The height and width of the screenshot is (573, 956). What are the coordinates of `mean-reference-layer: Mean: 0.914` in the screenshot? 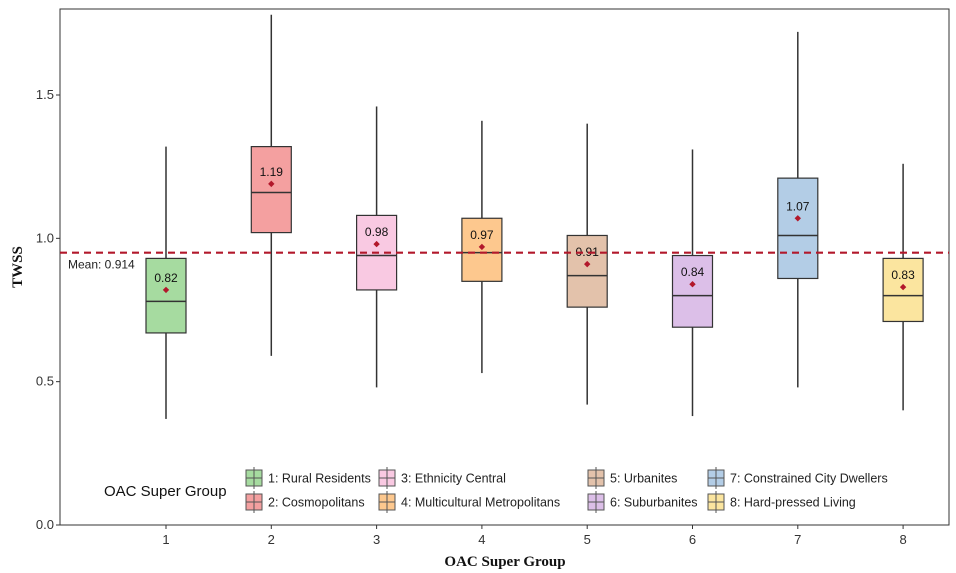 It's located at (504, 261).